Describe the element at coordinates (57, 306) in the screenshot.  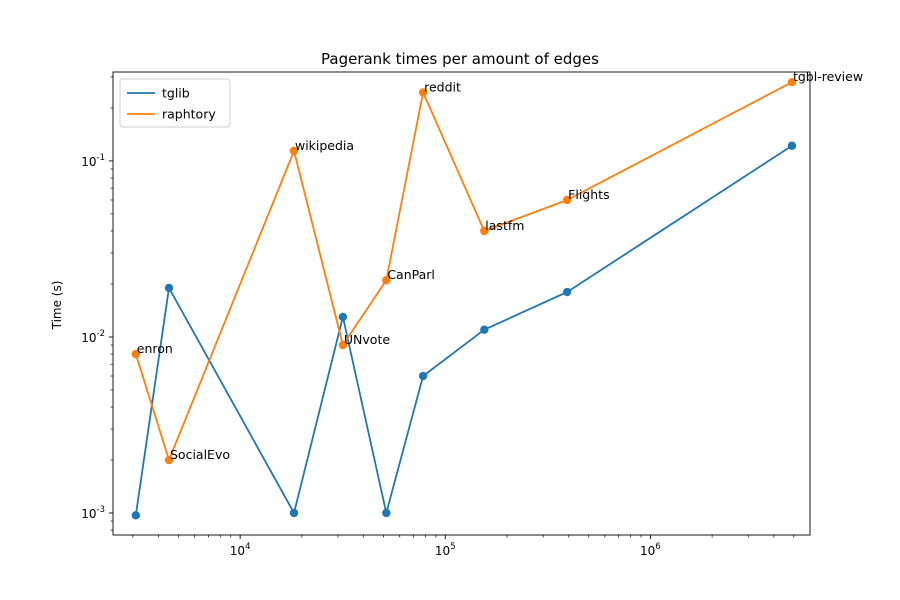
I see `y-axis-label: Time (s)` at that location.